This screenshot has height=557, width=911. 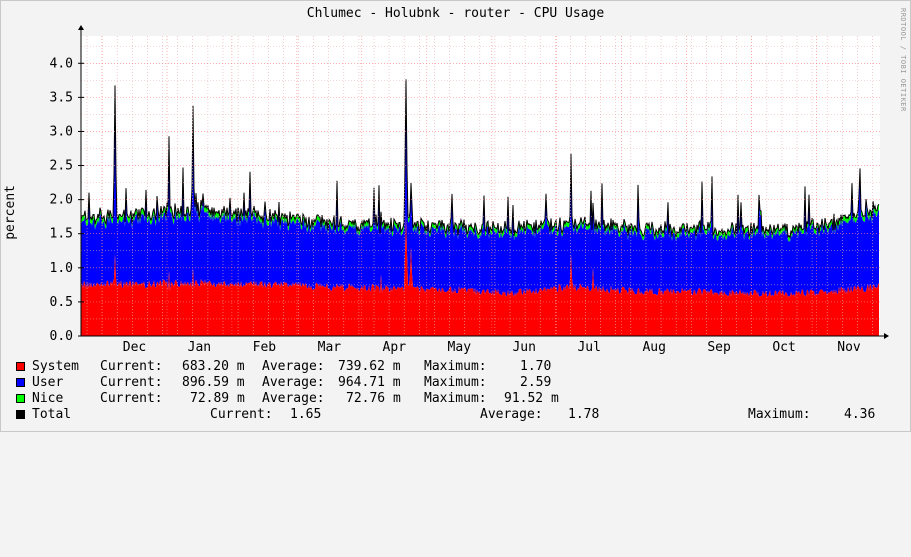 I want to click on x-tick-label: Aug, so click(x=653, y=347).